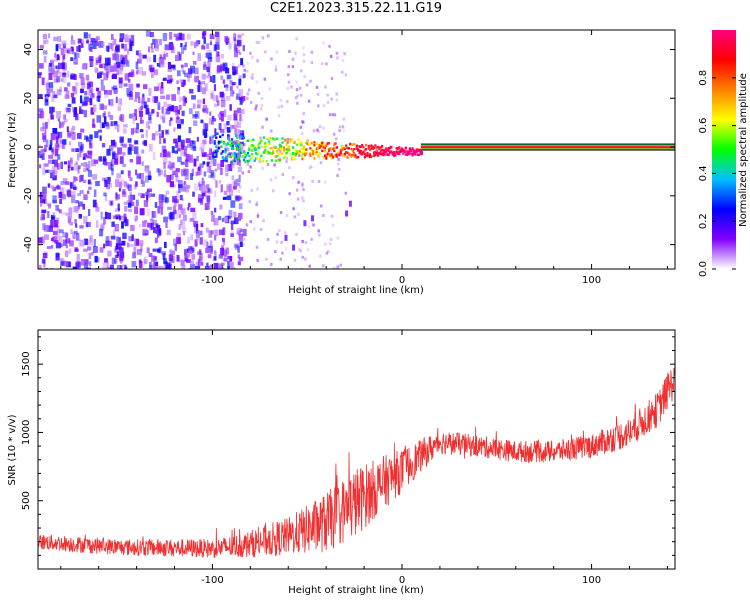 Image resolution: width=750 pixels, height=600 pixels. I want to click on x-tick-label: 0, so click(402, 580).